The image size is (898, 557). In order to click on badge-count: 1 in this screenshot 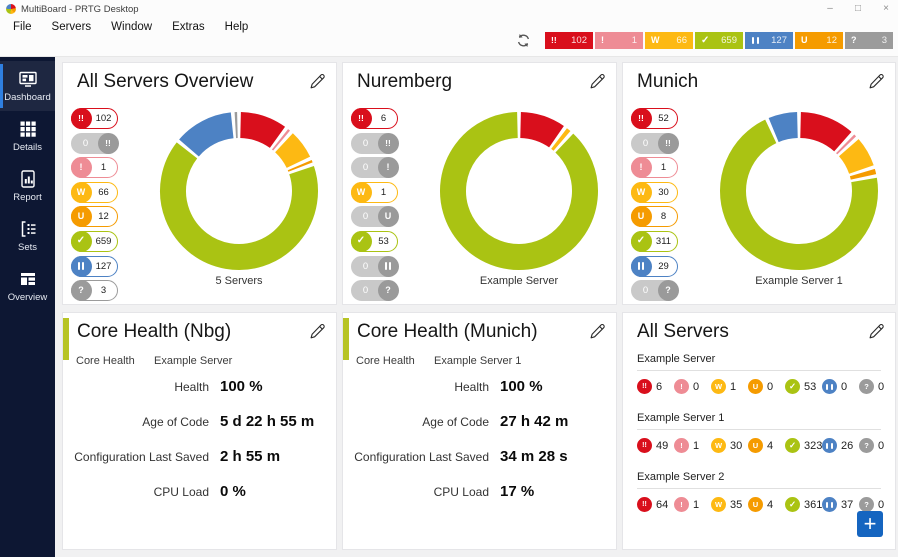, I will do `click(696, 504)`.